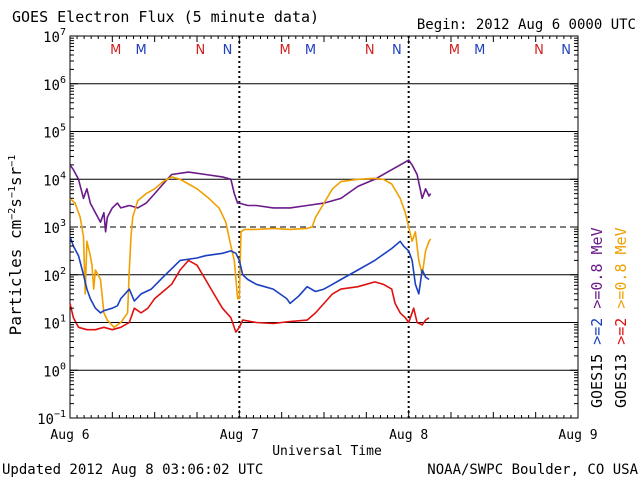 This screenshot has height=480, width=640. Describe the element at coordinates (597, 381) in the screenshot. I see `legend-satellite-name: GOES15` at that location.